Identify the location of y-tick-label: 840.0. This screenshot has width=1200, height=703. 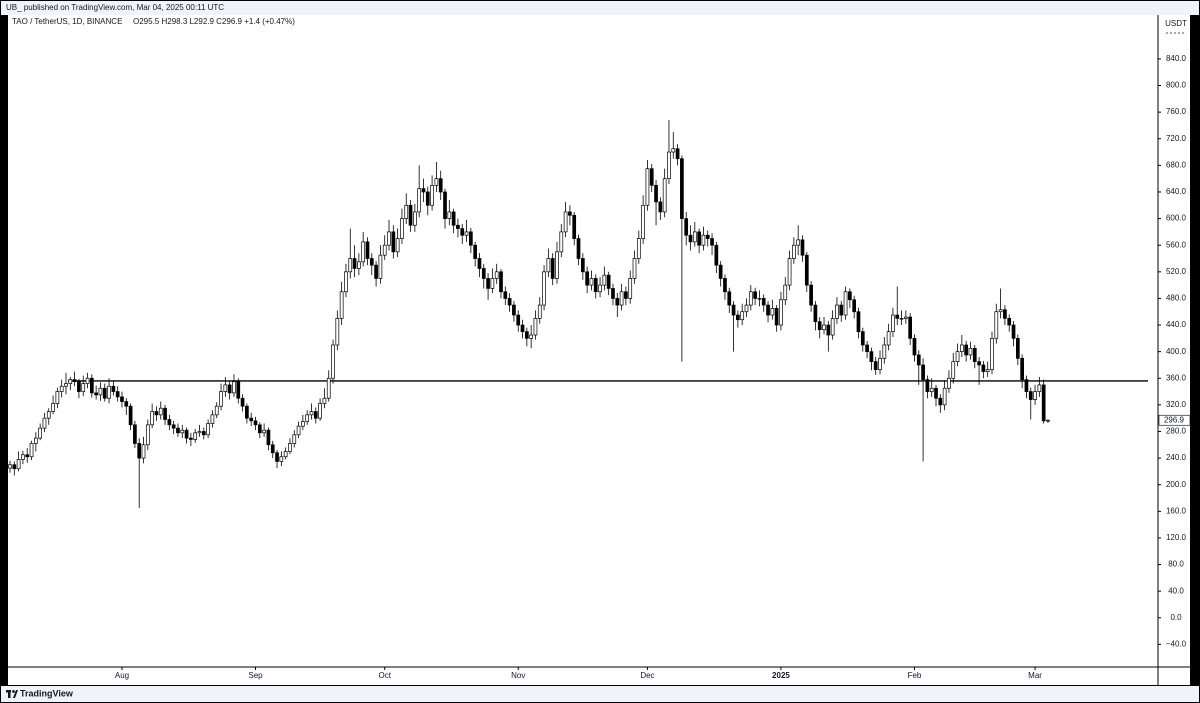
(1176, 58).